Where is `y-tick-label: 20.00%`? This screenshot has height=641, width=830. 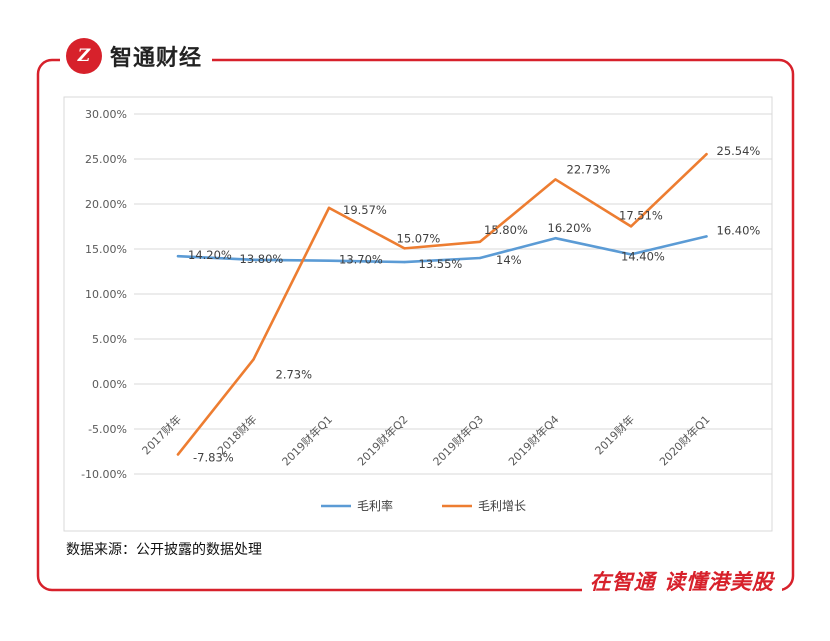 y-tick-label: 20.00% is located at coordinates (106, 204).